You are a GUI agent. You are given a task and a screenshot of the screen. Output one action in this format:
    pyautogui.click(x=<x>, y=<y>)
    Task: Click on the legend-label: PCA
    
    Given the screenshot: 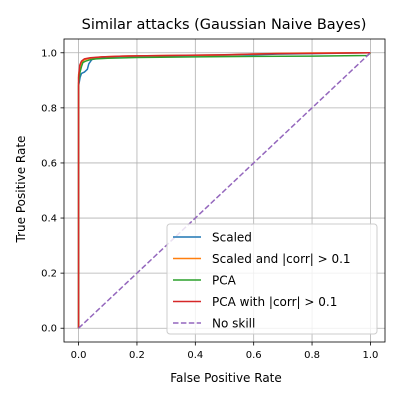 What is the action you would take?
    pyautogui.click(x=224, y=281)
    